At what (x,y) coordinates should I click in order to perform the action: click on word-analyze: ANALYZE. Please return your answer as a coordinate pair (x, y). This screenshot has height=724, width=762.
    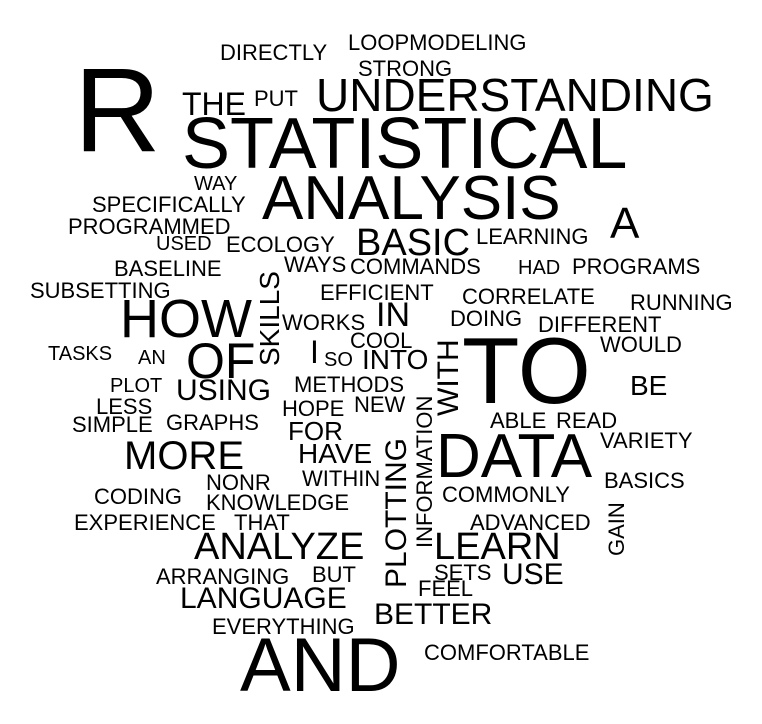
    Looking at the image, I should click on (279, 547).